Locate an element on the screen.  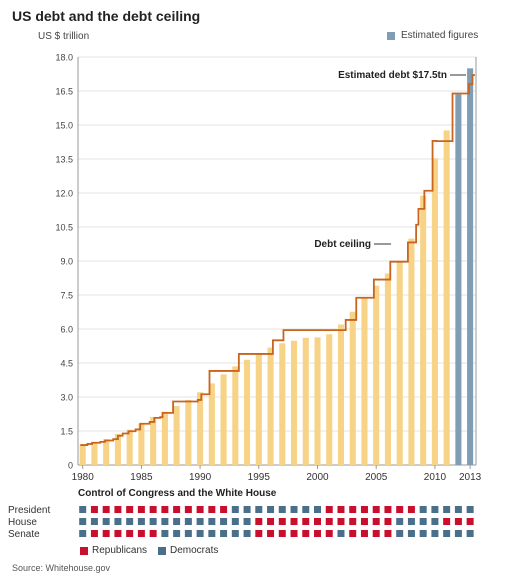
y-tick-label: 7.5 is located at coordinates (66, 296).